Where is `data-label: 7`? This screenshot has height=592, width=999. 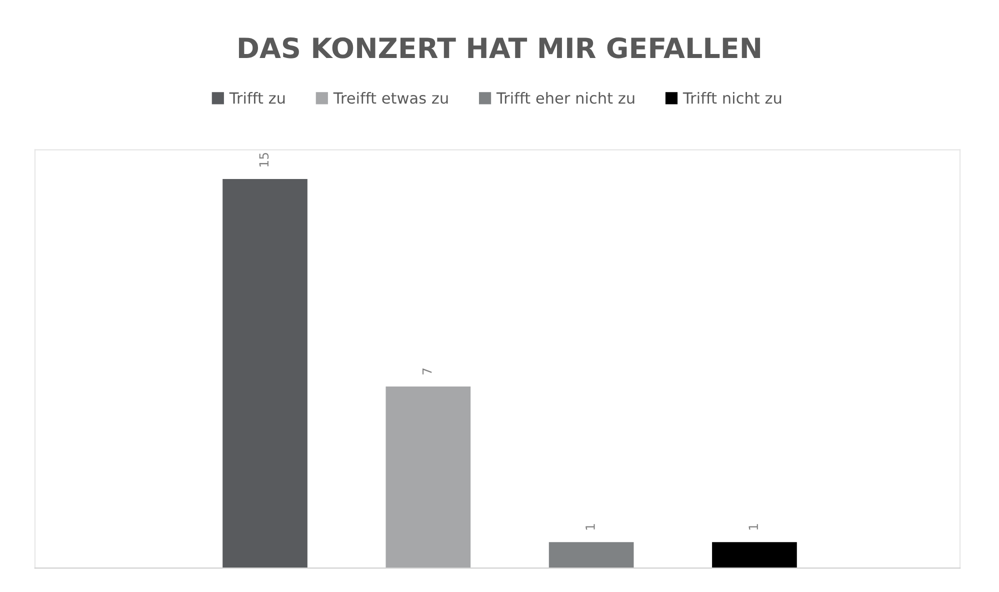
data-label: 7 is located at coordinates (427, 371).